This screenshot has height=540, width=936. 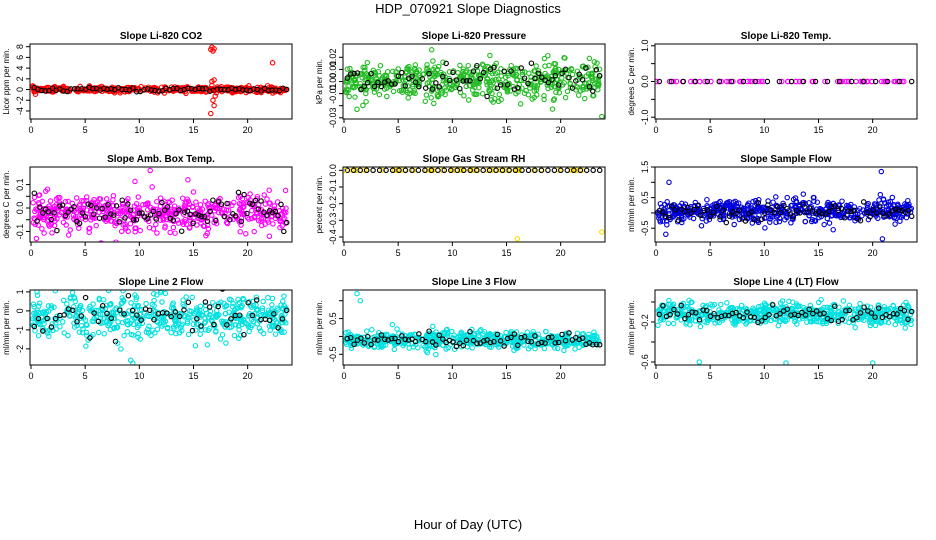 I want to click on y-tick-label: -1, so click(x=20, y=330).